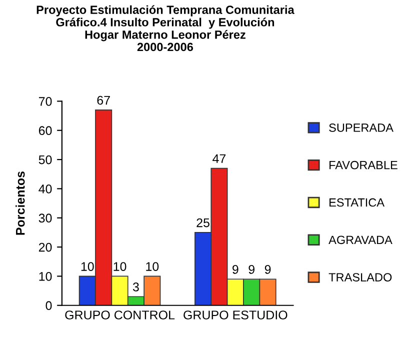  What do you see at coordinates (45, 189) in the screenshot?
I see `y-tick-label: 40` at bounding box center [45, 189].